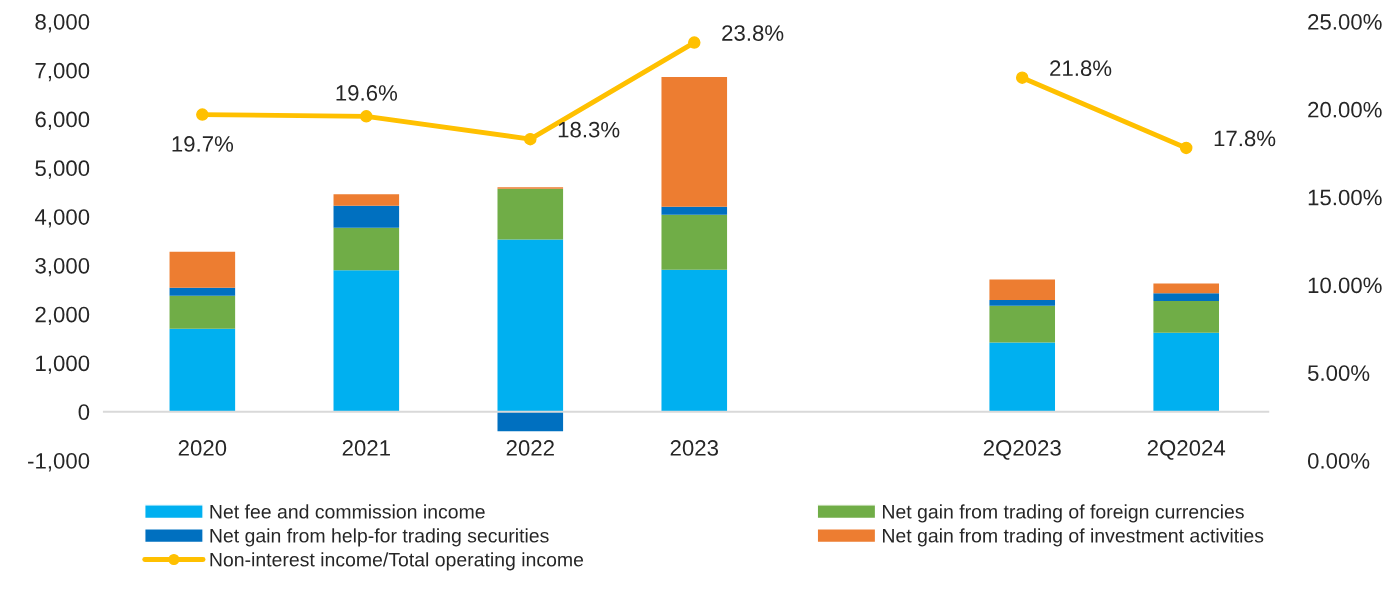 The width and height of the screenshot is (1386, 614). I want to click on y-tick-label: 4,000, so click(62, 218).